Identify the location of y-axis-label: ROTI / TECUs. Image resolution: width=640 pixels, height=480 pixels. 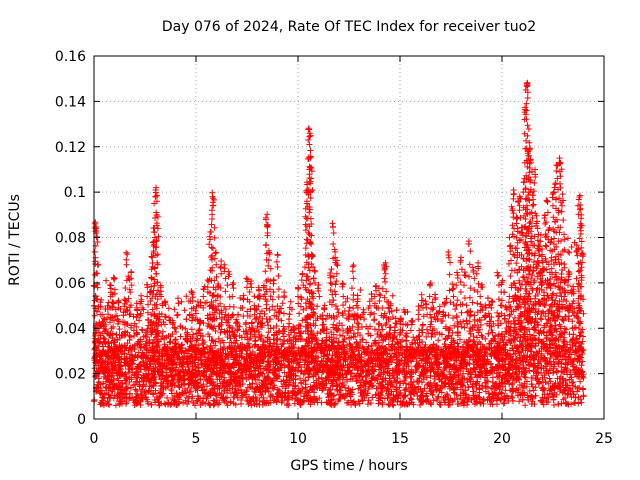
(15, 240).